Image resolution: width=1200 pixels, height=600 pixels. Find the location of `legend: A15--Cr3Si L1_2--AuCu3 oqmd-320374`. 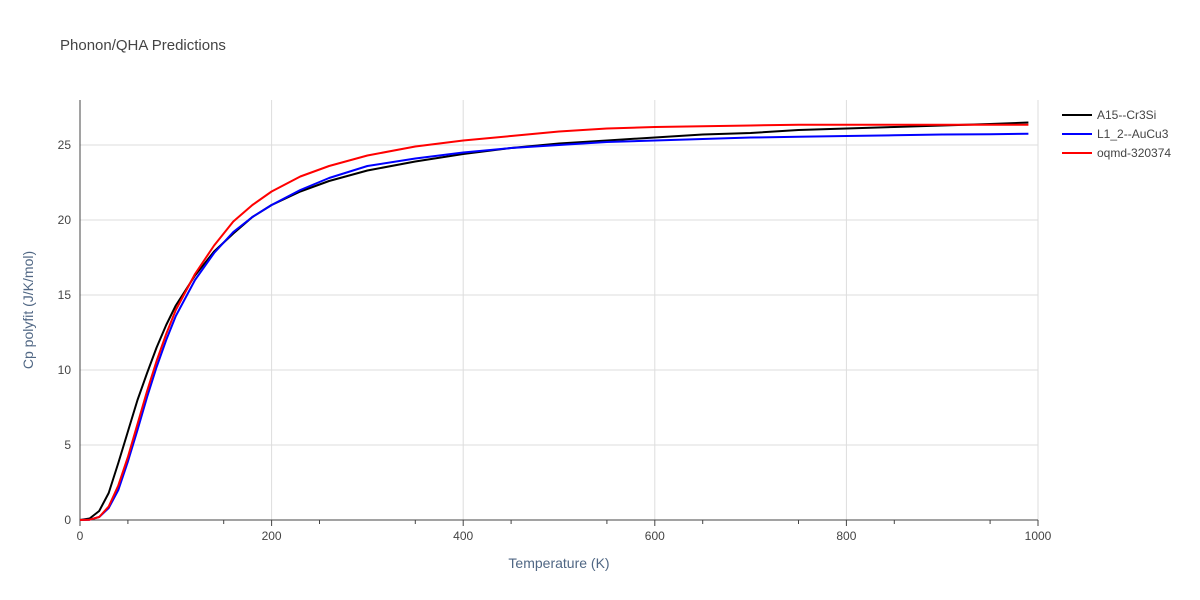

legend: A15--Cr3Si L1_2--AuCu3 oqmd-320374 is located at coordinates (1116, 134).